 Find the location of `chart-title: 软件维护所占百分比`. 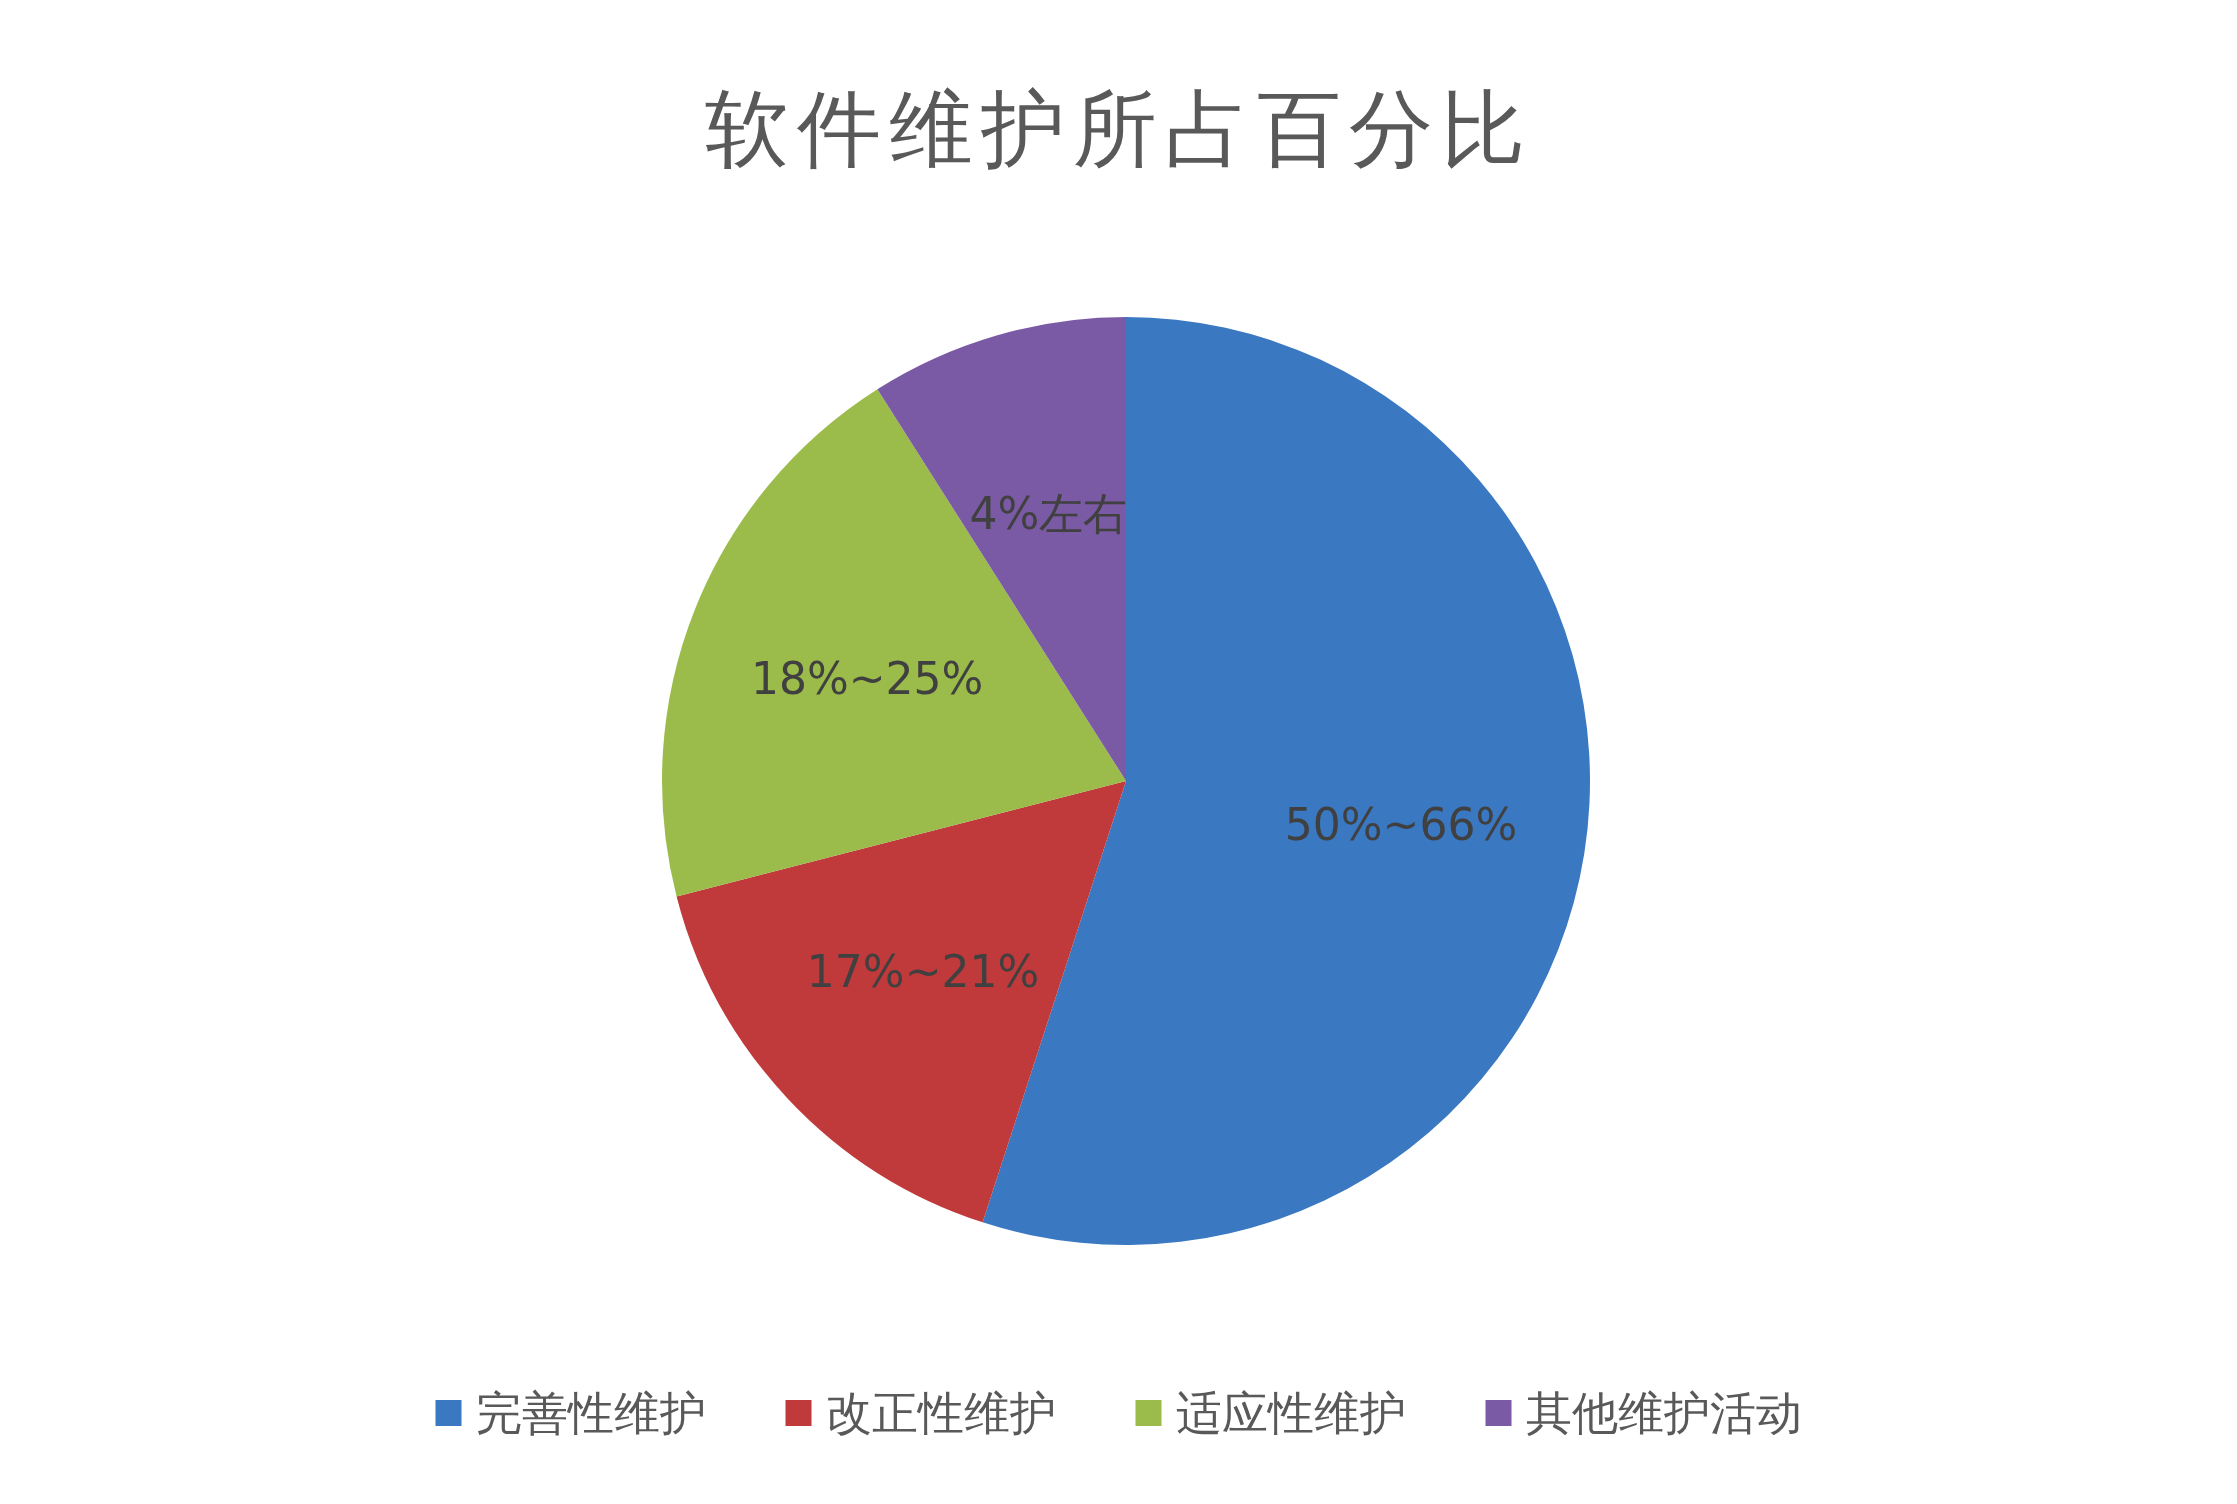

chart-title: 软件维护所占百分比 is located at coordinates (1118, 129).